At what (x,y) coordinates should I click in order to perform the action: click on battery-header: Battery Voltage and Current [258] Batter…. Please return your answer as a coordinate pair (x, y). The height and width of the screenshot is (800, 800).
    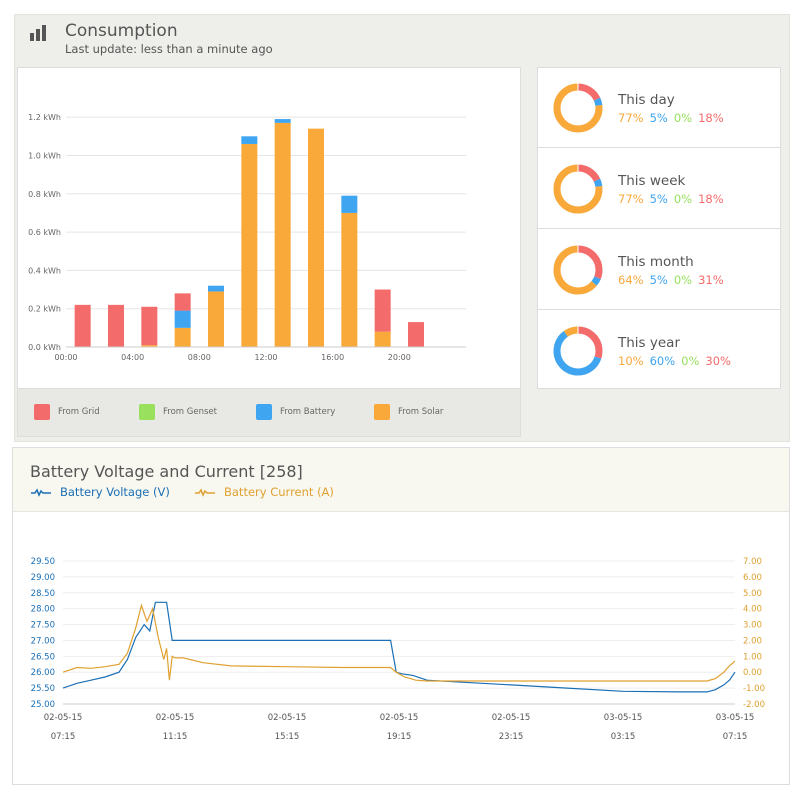
    Looking at the image, I should click on (401, 480).